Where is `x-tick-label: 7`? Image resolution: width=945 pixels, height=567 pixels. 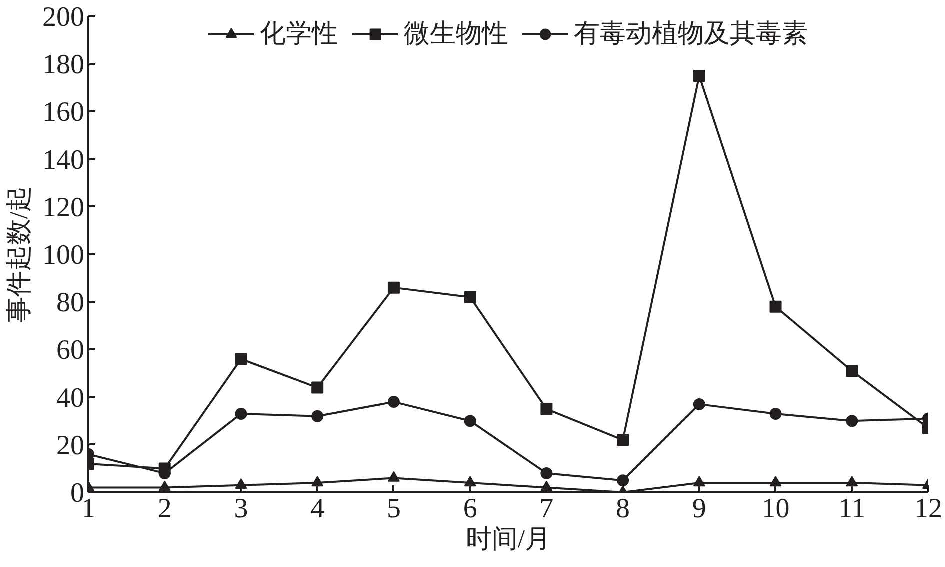 x-tick-label: 7 is located at coordinates (547, 509).